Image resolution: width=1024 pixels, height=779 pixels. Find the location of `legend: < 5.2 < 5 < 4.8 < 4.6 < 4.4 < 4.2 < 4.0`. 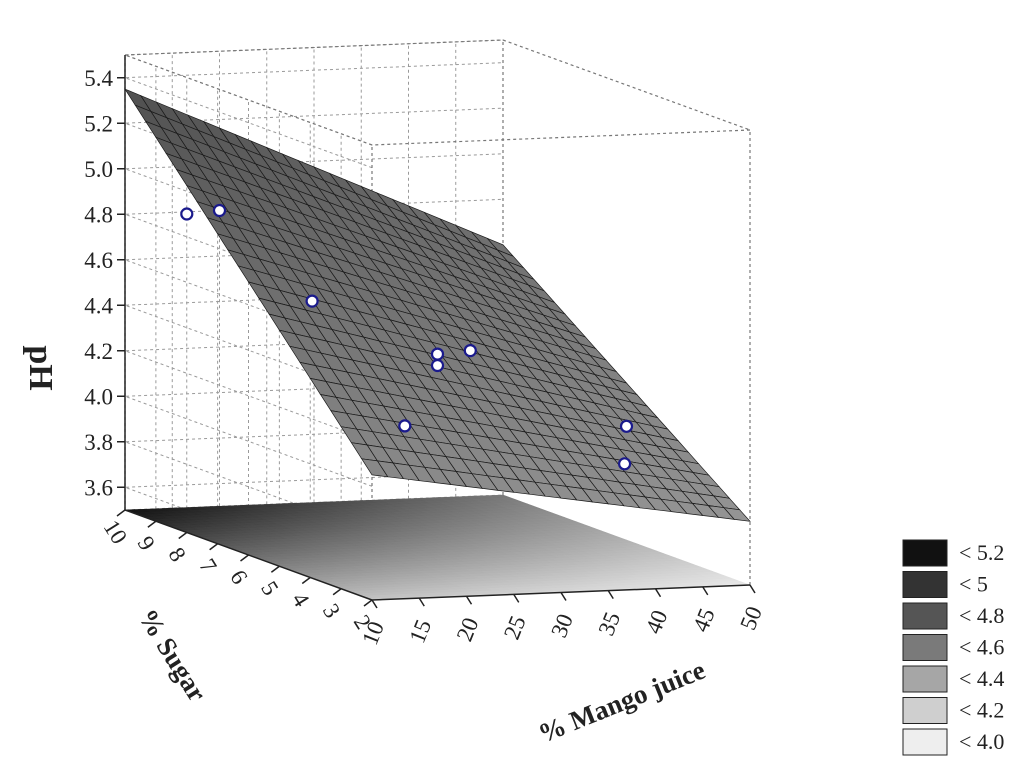

legend: < 5.2 < 5 < 4.8 < 4.6 < 4.4 < 4.2 < 4.0 is located at coordinates (953, 647).